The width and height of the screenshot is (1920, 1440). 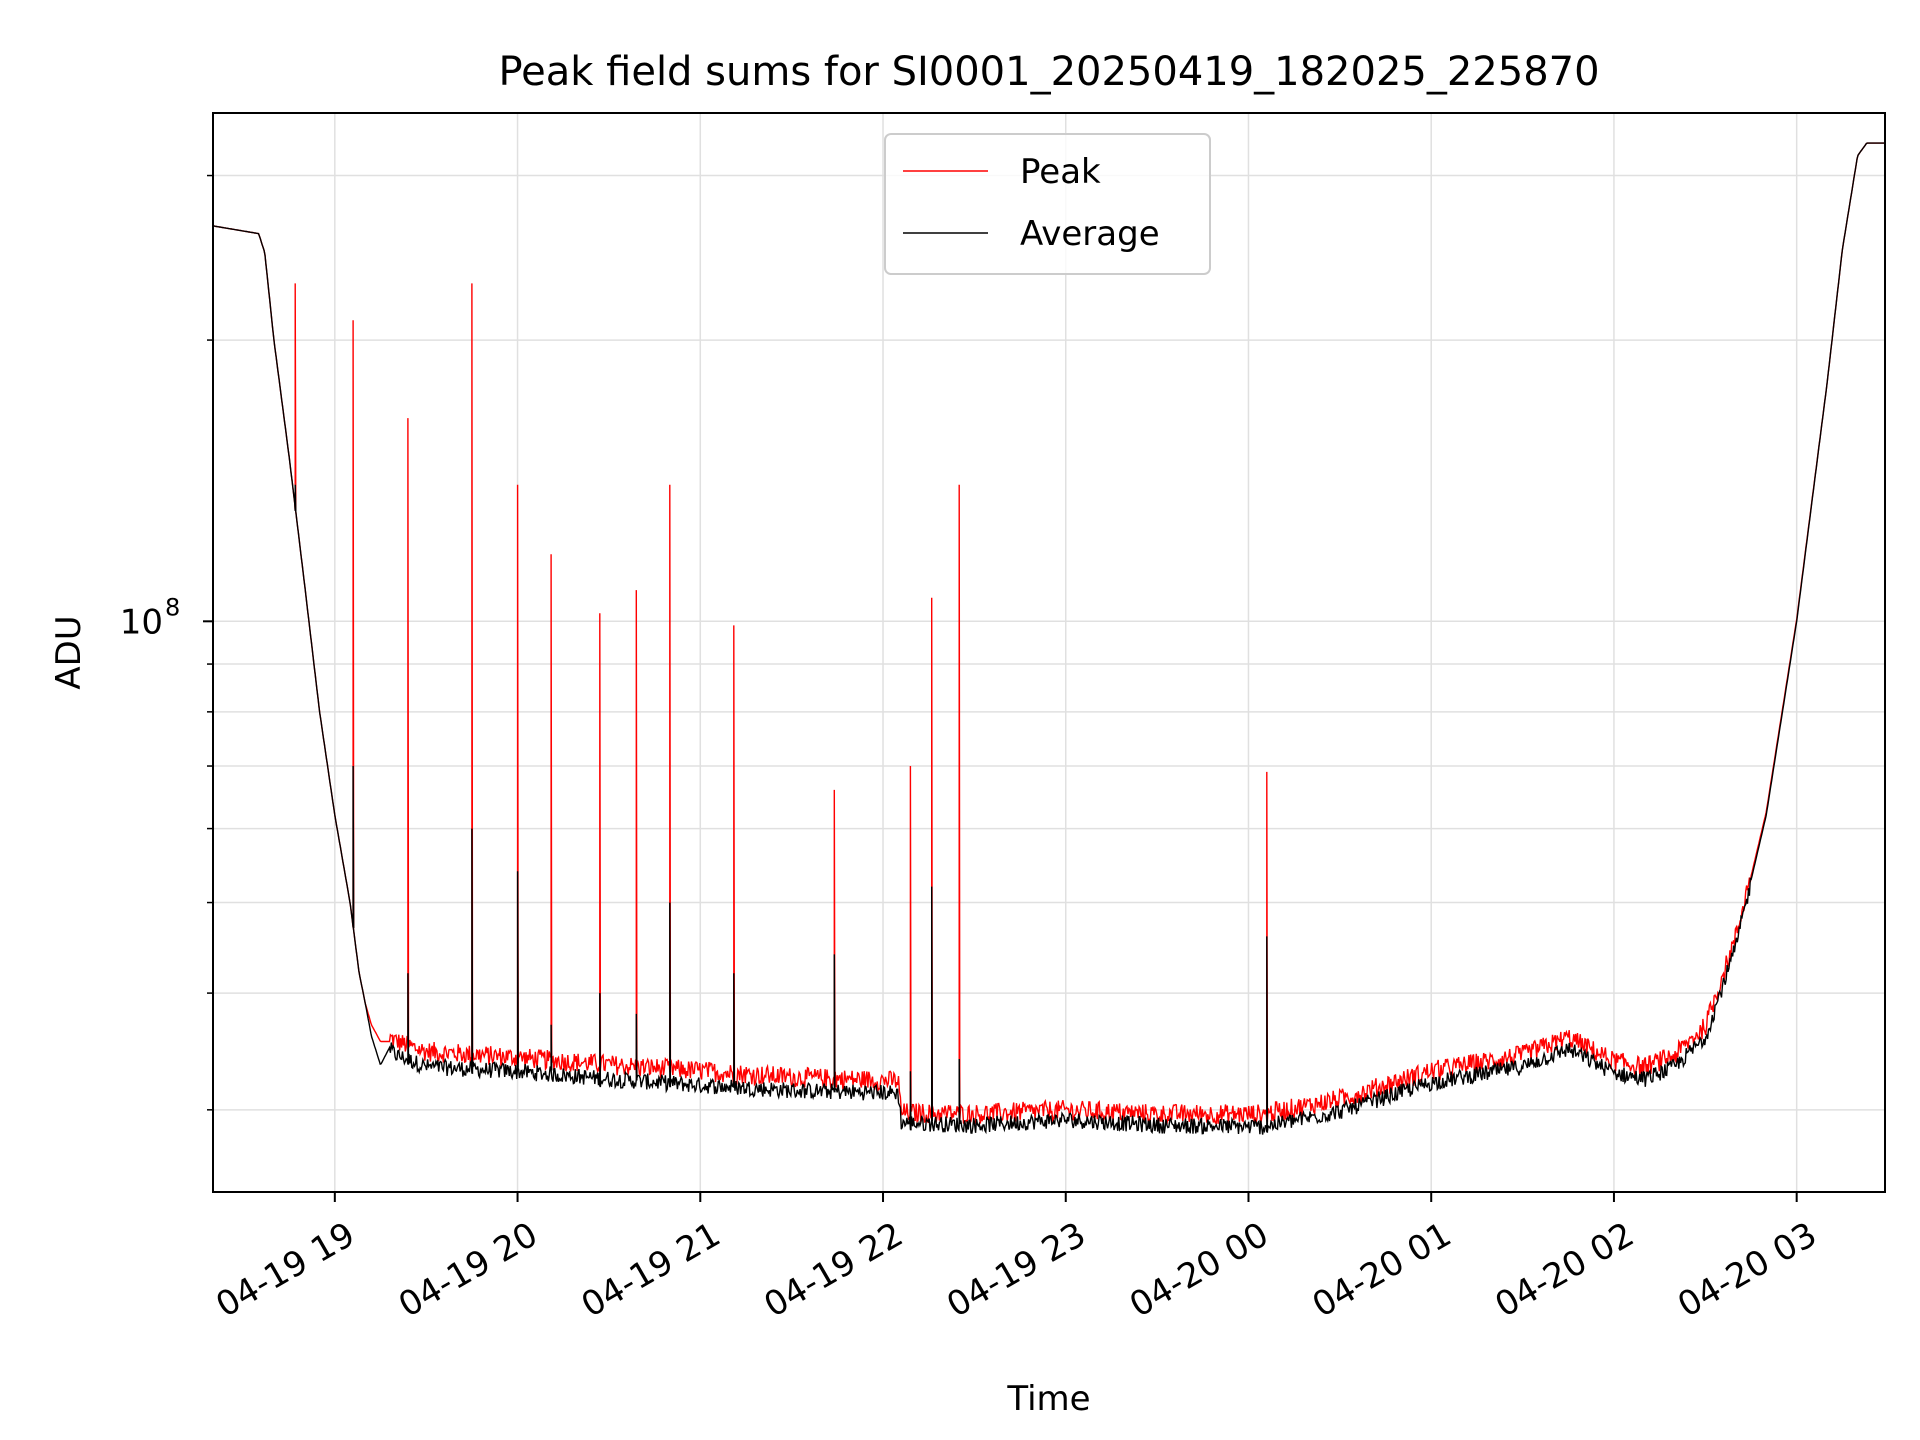 What do you see at coordinates (1090, 234) in the screenshot?
I see `legend-average-label: Average` at bounding box center [1090, 234].